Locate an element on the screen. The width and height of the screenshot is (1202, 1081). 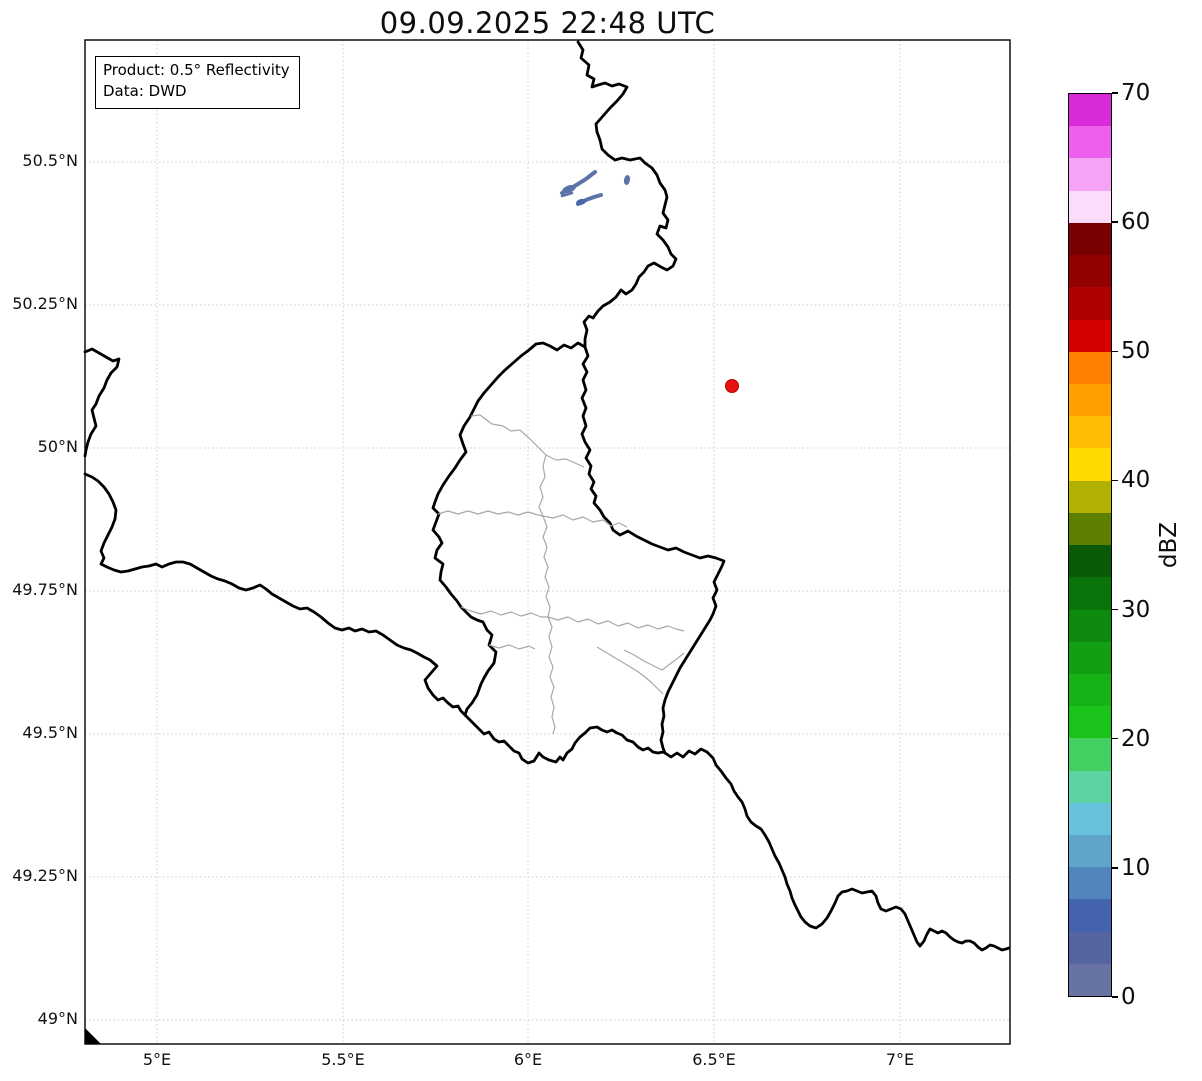
colorbar-axis-label: dBZ is located at coordinates (1169, 545).